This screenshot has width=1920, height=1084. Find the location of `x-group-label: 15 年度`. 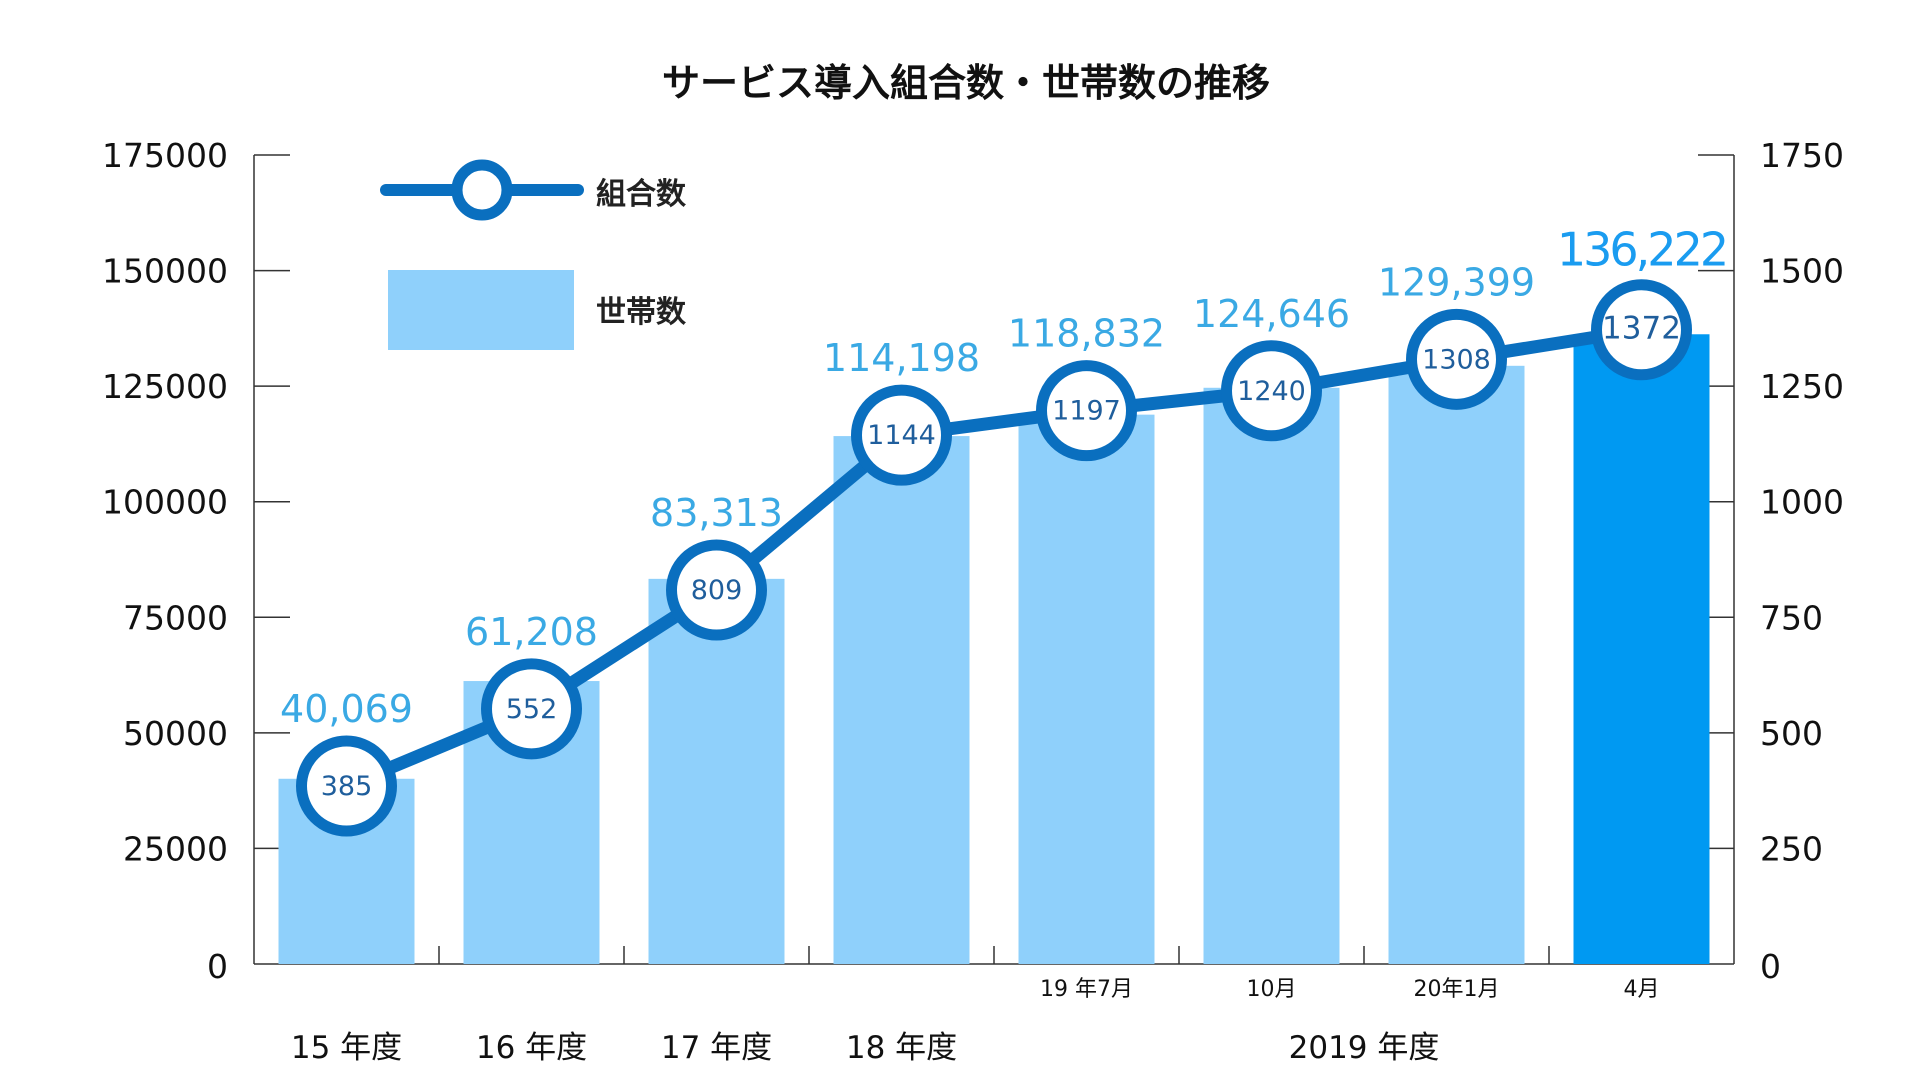

x-group-label: 15 年度 is located at coordinates (346, 1048).